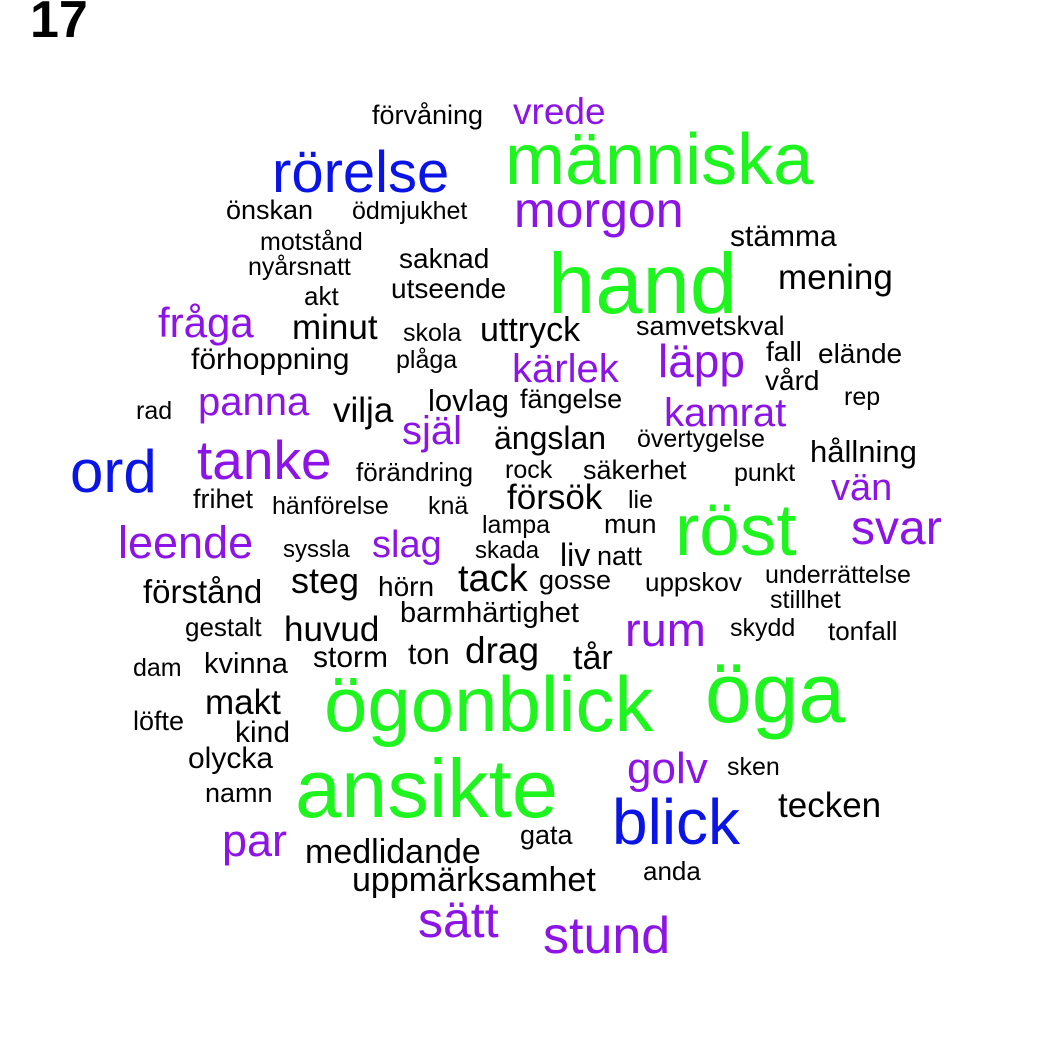 This screenshot has height=1050, width=1050. What do you see at coordinates (157, 668) in the screenshot?
I see `cloud-word: dam` at bounding box center [157, 668].